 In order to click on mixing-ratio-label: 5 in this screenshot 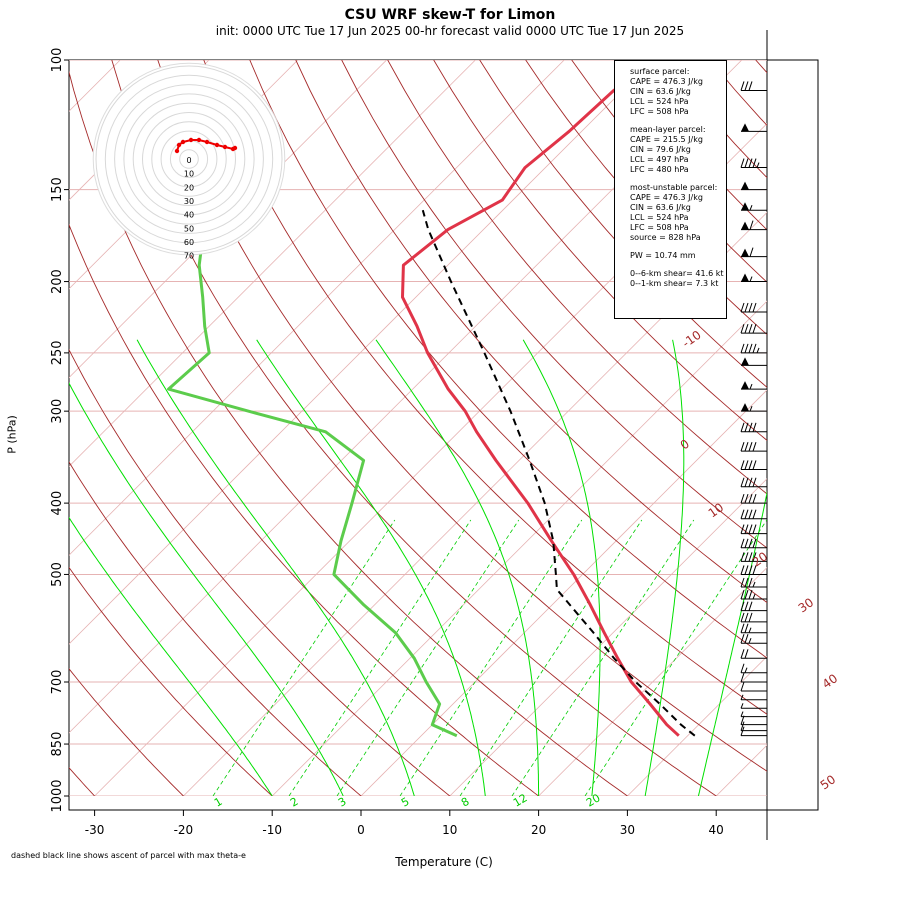, I will do `click(405, 802)`.